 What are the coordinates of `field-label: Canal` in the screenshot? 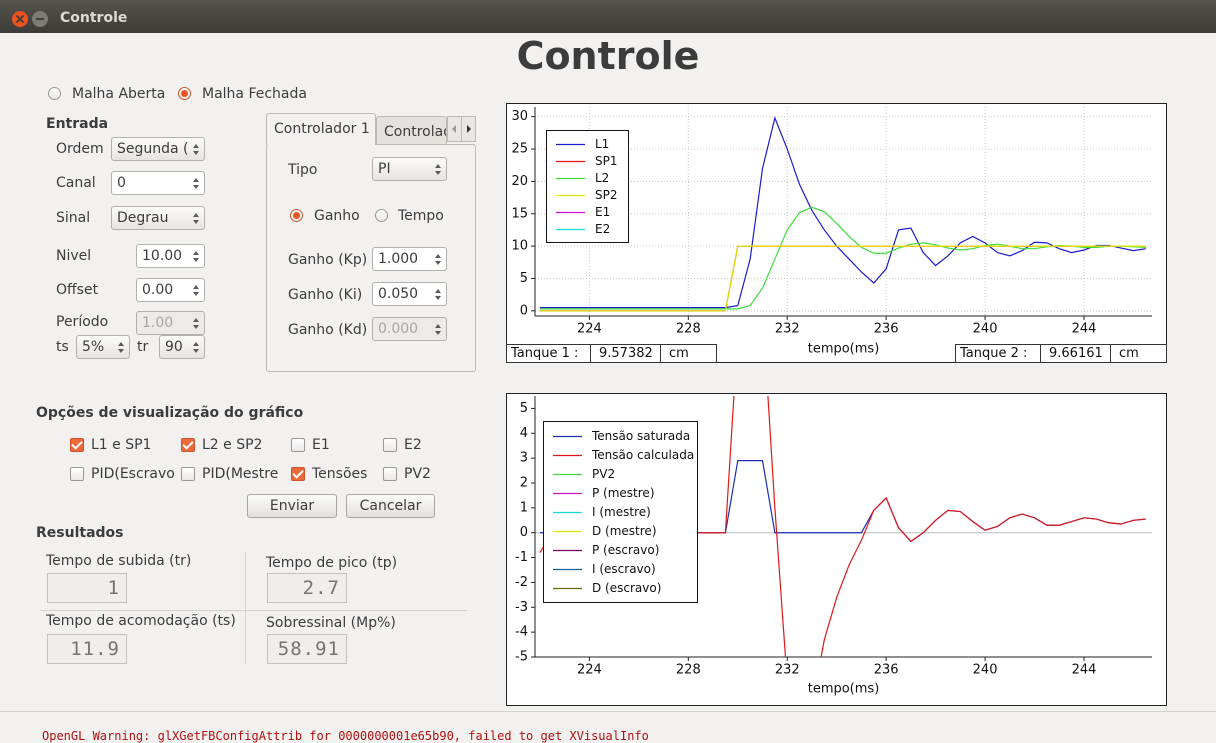 It's located at (76, 183).